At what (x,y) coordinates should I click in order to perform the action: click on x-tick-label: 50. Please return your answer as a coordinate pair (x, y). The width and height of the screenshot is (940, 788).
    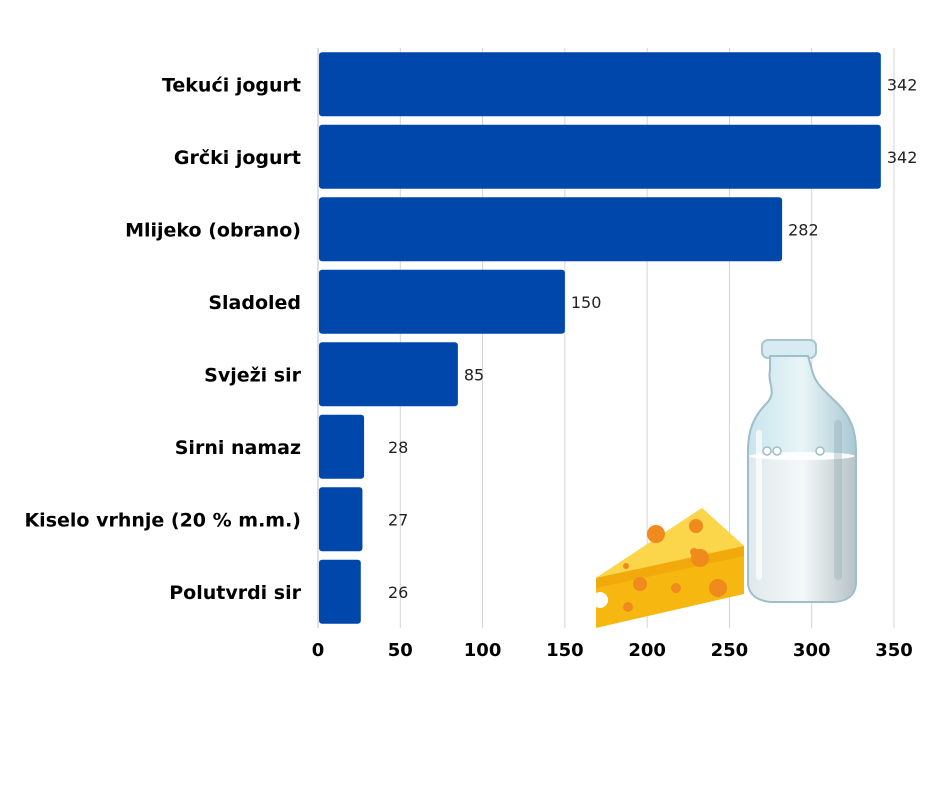
    Looking at the image, I should click on (400, 650).